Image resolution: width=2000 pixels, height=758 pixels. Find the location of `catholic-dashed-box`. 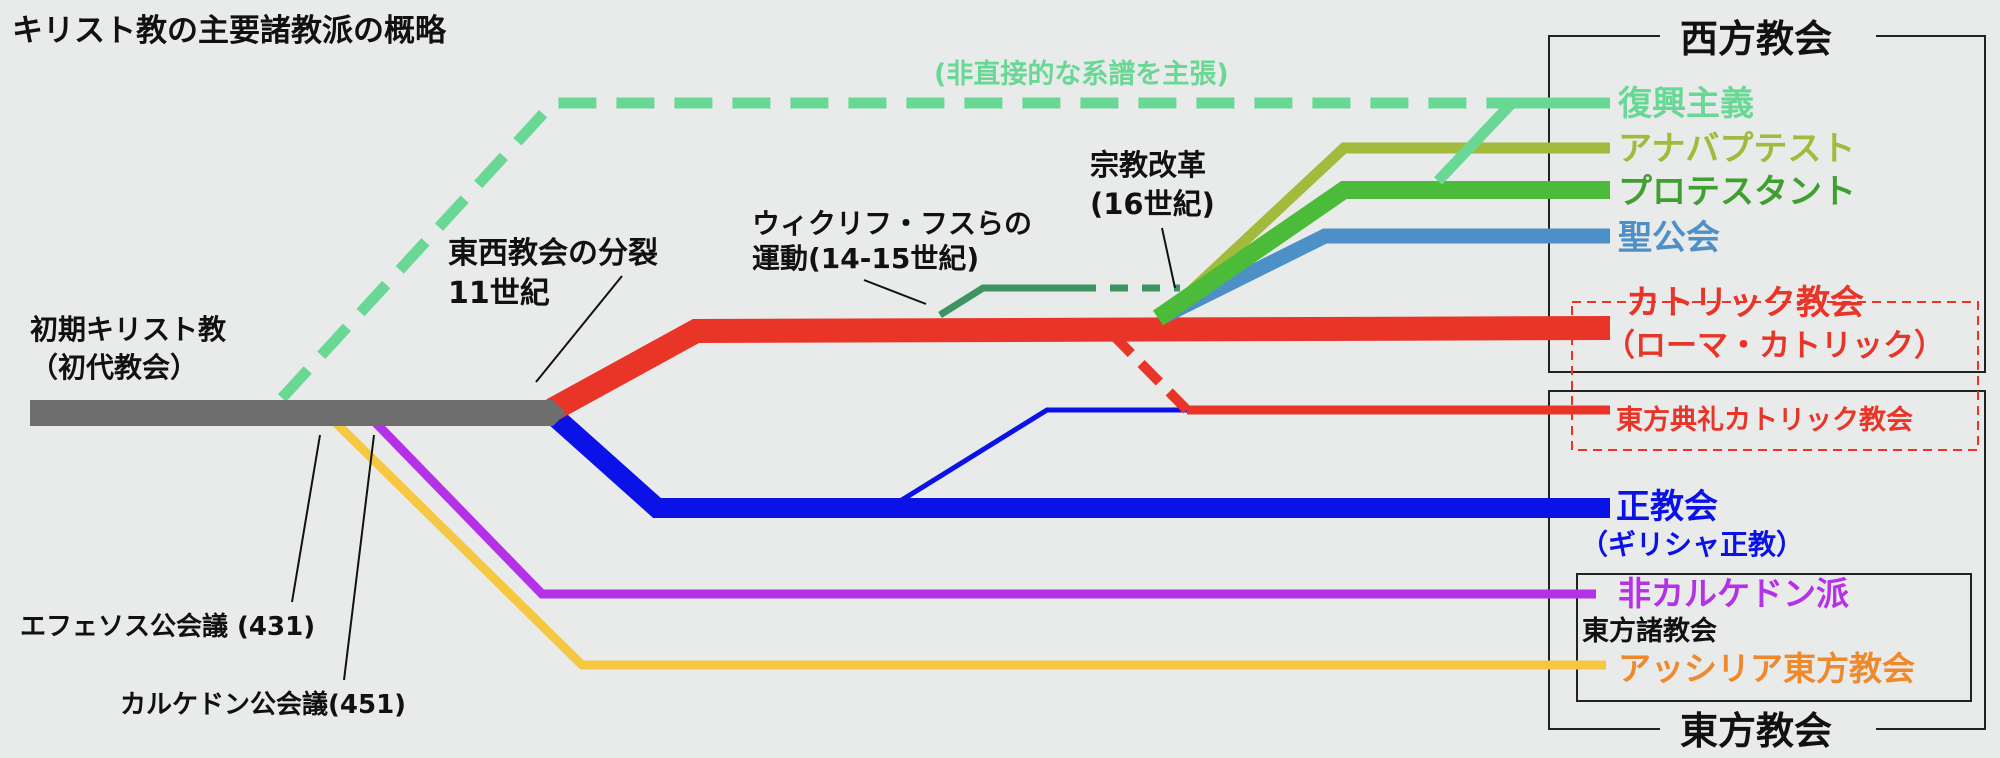

catholic-dashed-box is located at coordinates (1775, 376).